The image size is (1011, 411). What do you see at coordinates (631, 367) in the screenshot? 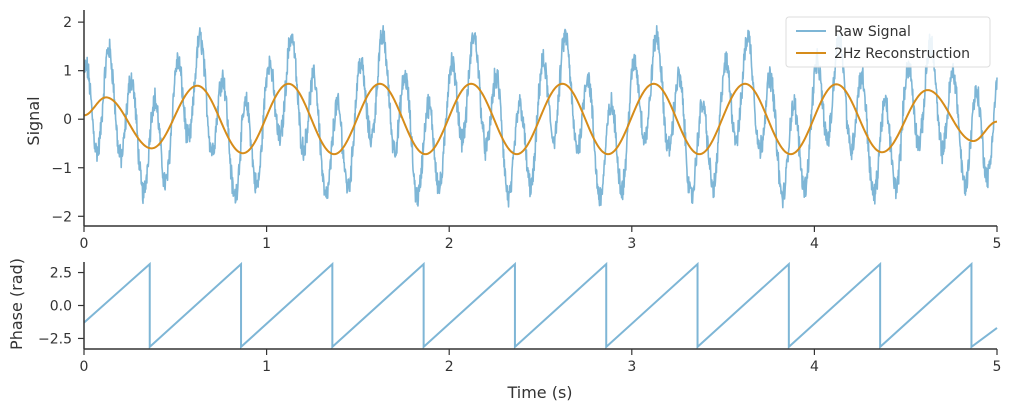
I see `bottom-x-tick-label: 3` at bounding box center [631, 367].